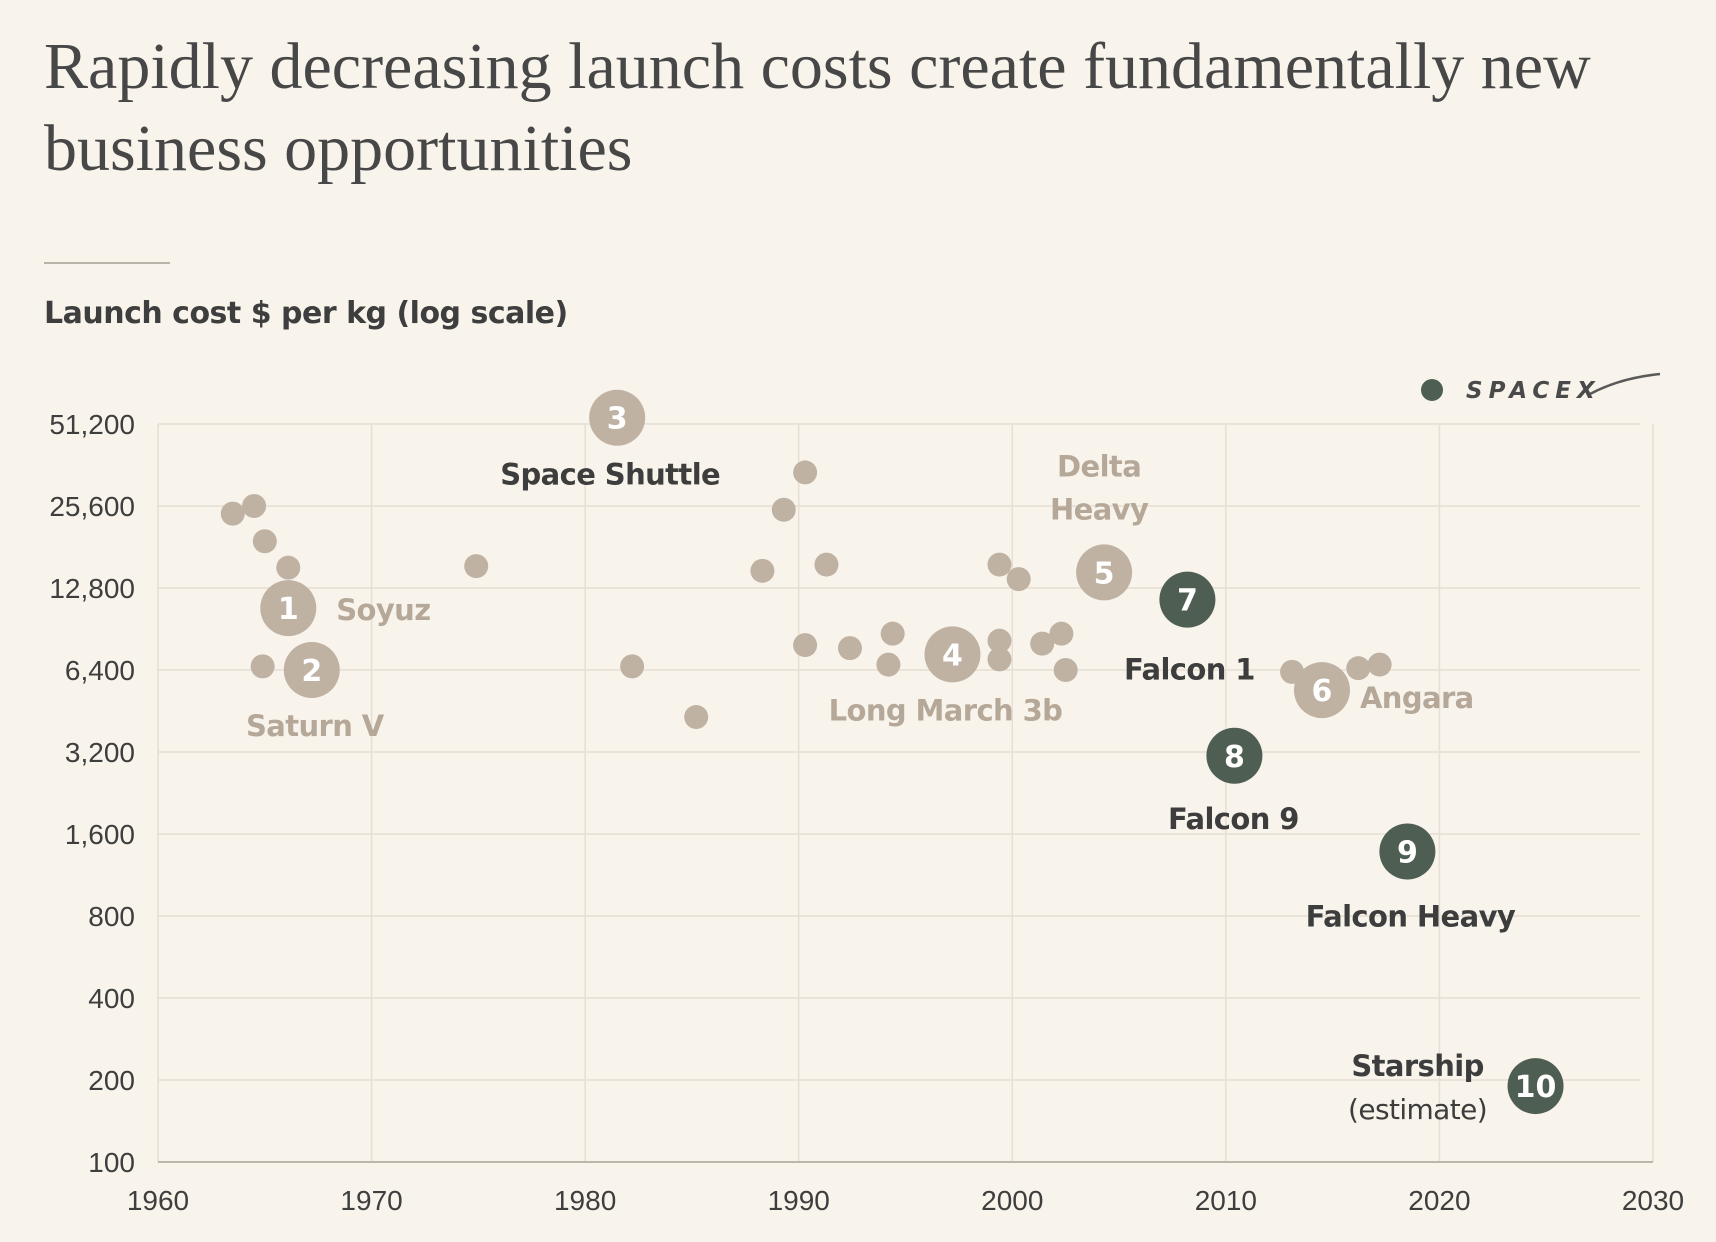 The image size is (1716, 1242). What do you see at coordinates (111, 1080) in the screenshot?
I see `y-tick-label: 200` at bounding box center [111, 1080].